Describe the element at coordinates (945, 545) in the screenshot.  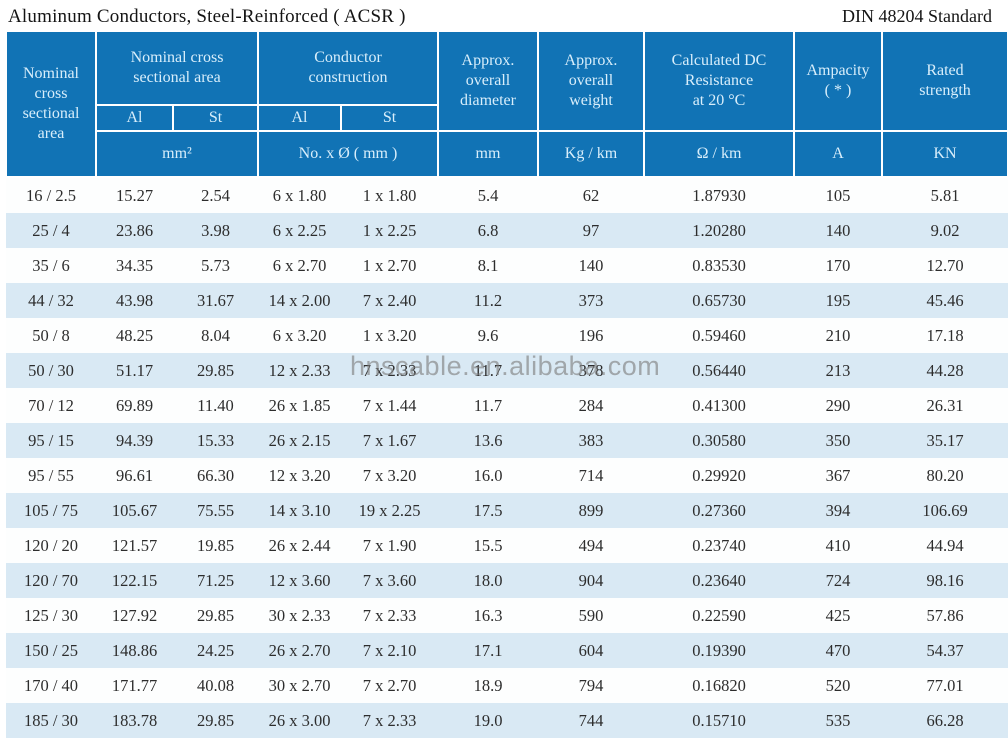
I see `table-cell: 44.94` at that location.